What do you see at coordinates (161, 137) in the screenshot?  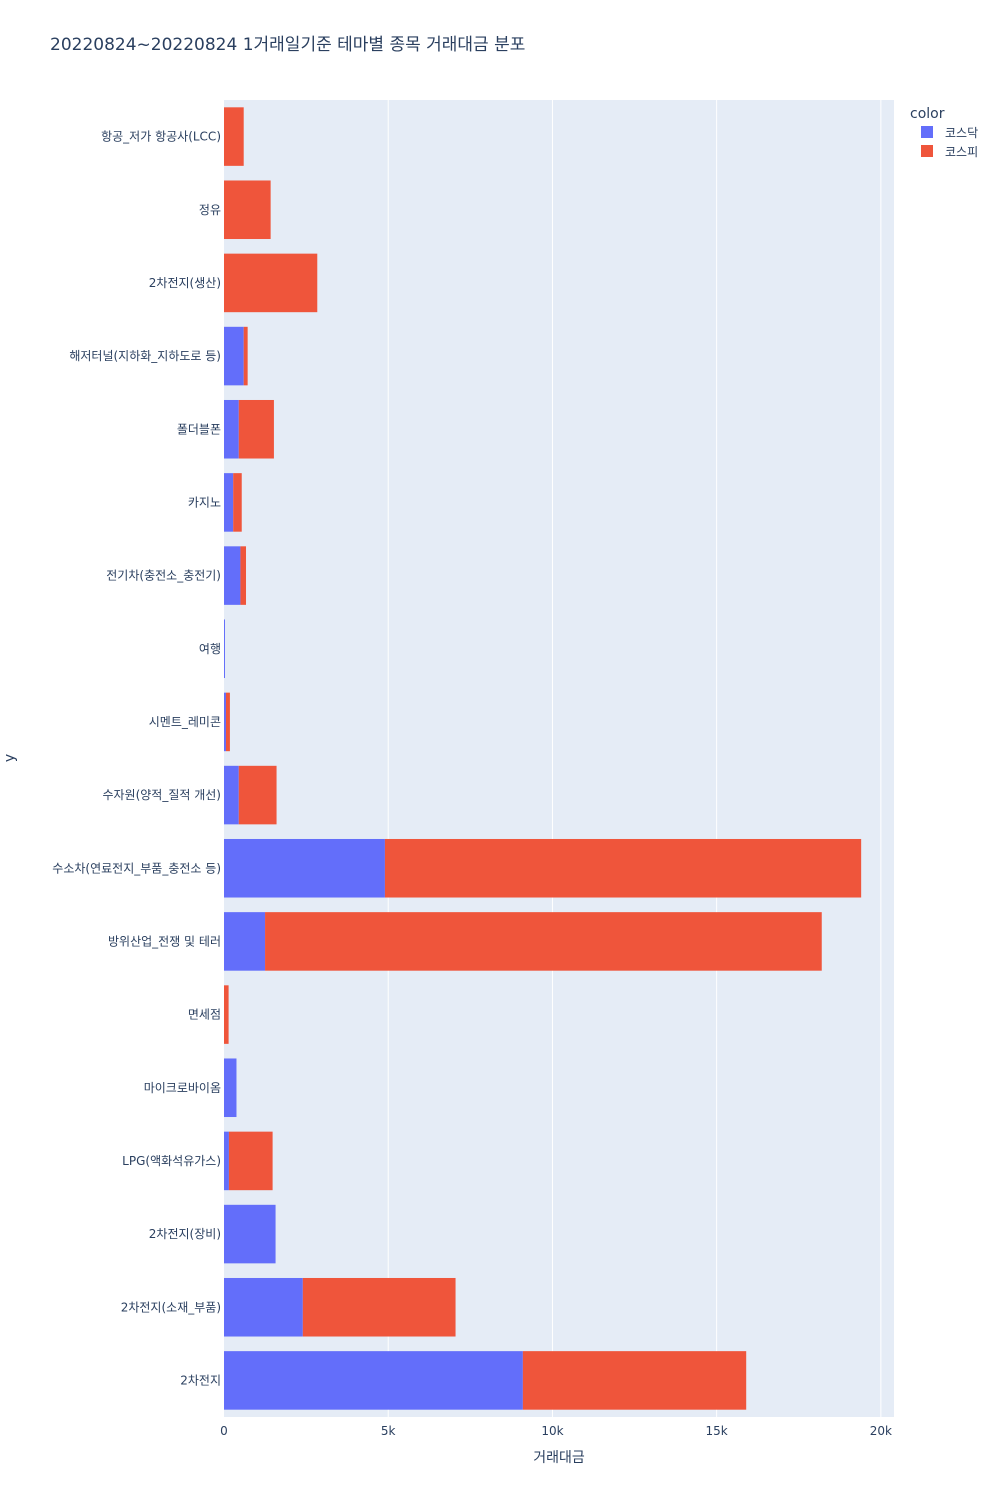 I see `y-tick-label: 항공_저가 항공사(LCC)` at bounding box center [161, 137].